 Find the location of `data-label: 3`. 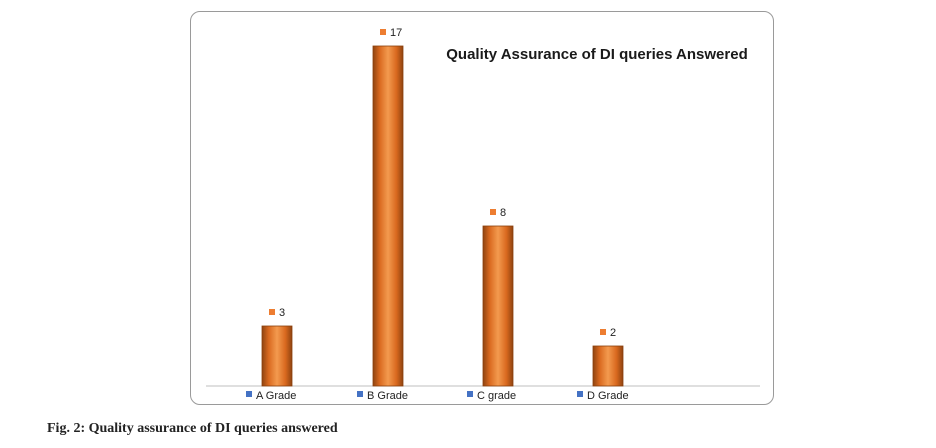

data-label: 3 is located at coordinates (282, 313).